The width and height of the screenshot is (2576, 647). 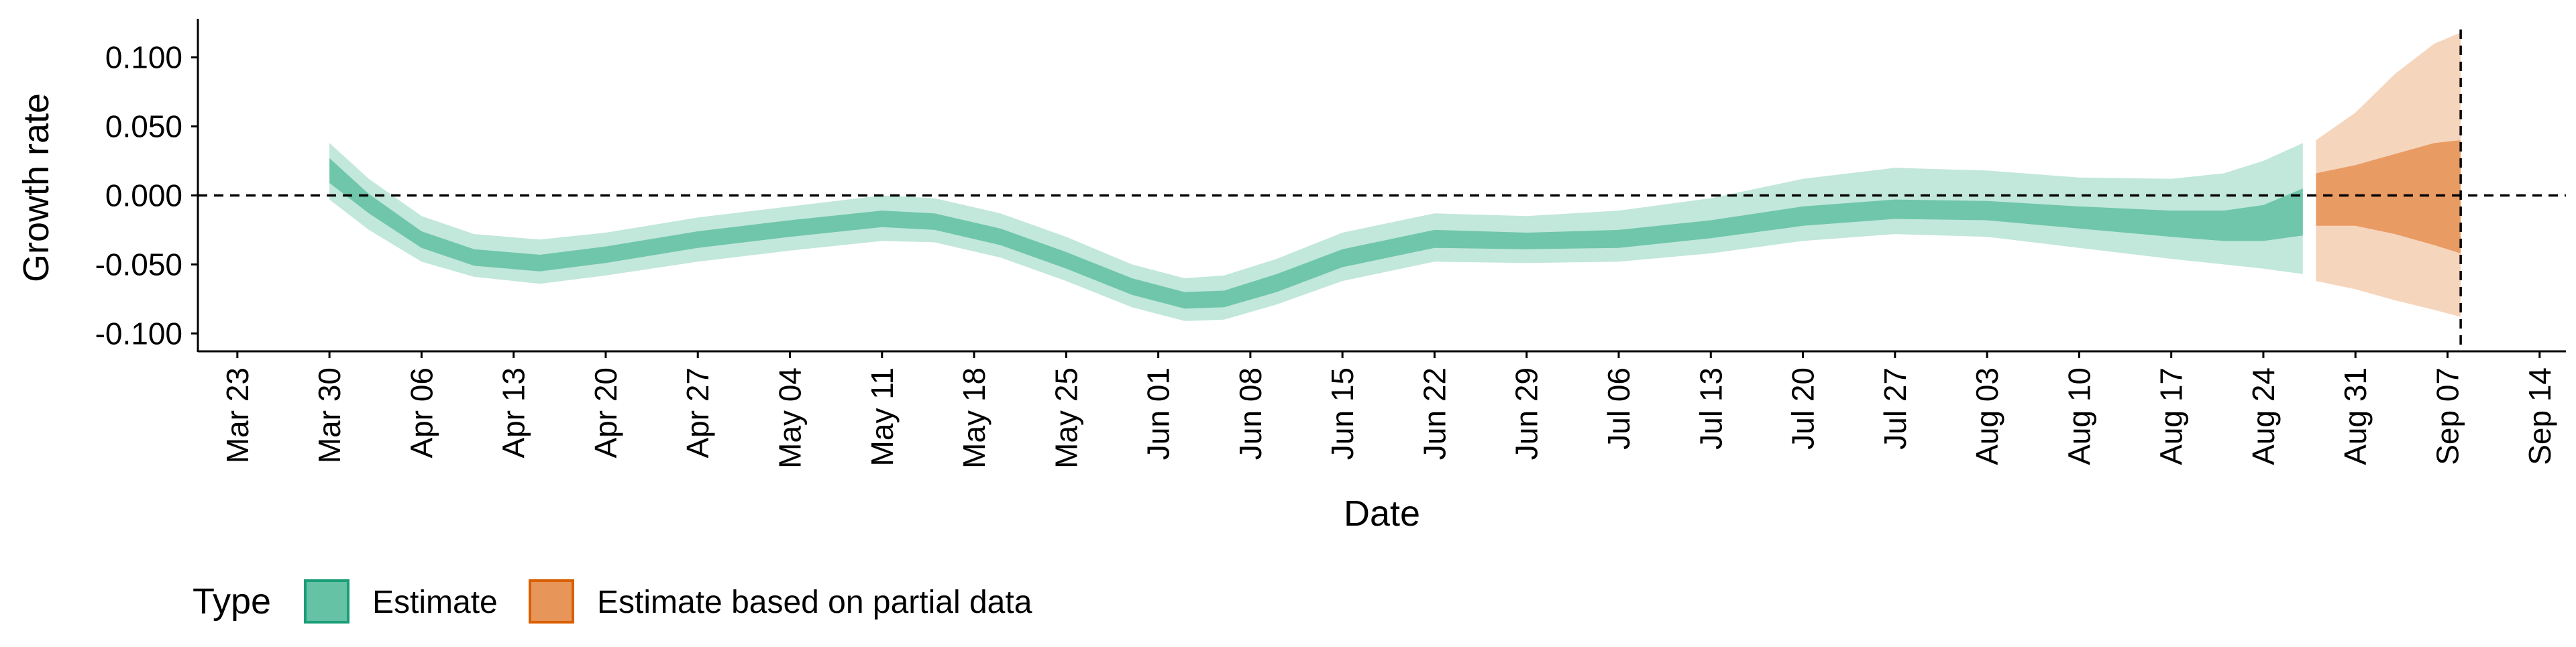 I want to click on y-ticks: 0.100 0.050 0.000 -0.050 -0.100, so click(x=146, y=195).